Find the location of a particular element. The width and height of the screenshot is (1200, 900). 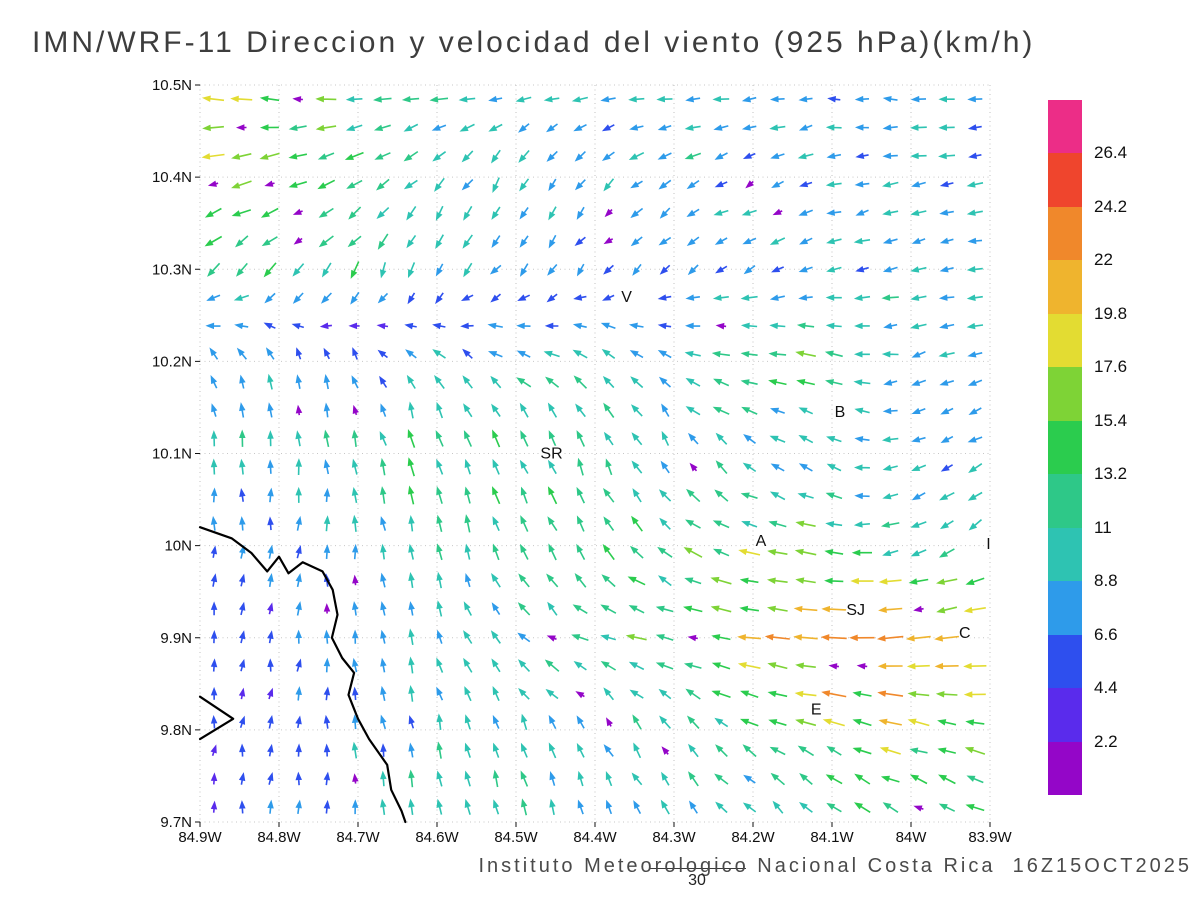

colorbar-tick-label: 8.8 is located at coordinates (1106, 581).